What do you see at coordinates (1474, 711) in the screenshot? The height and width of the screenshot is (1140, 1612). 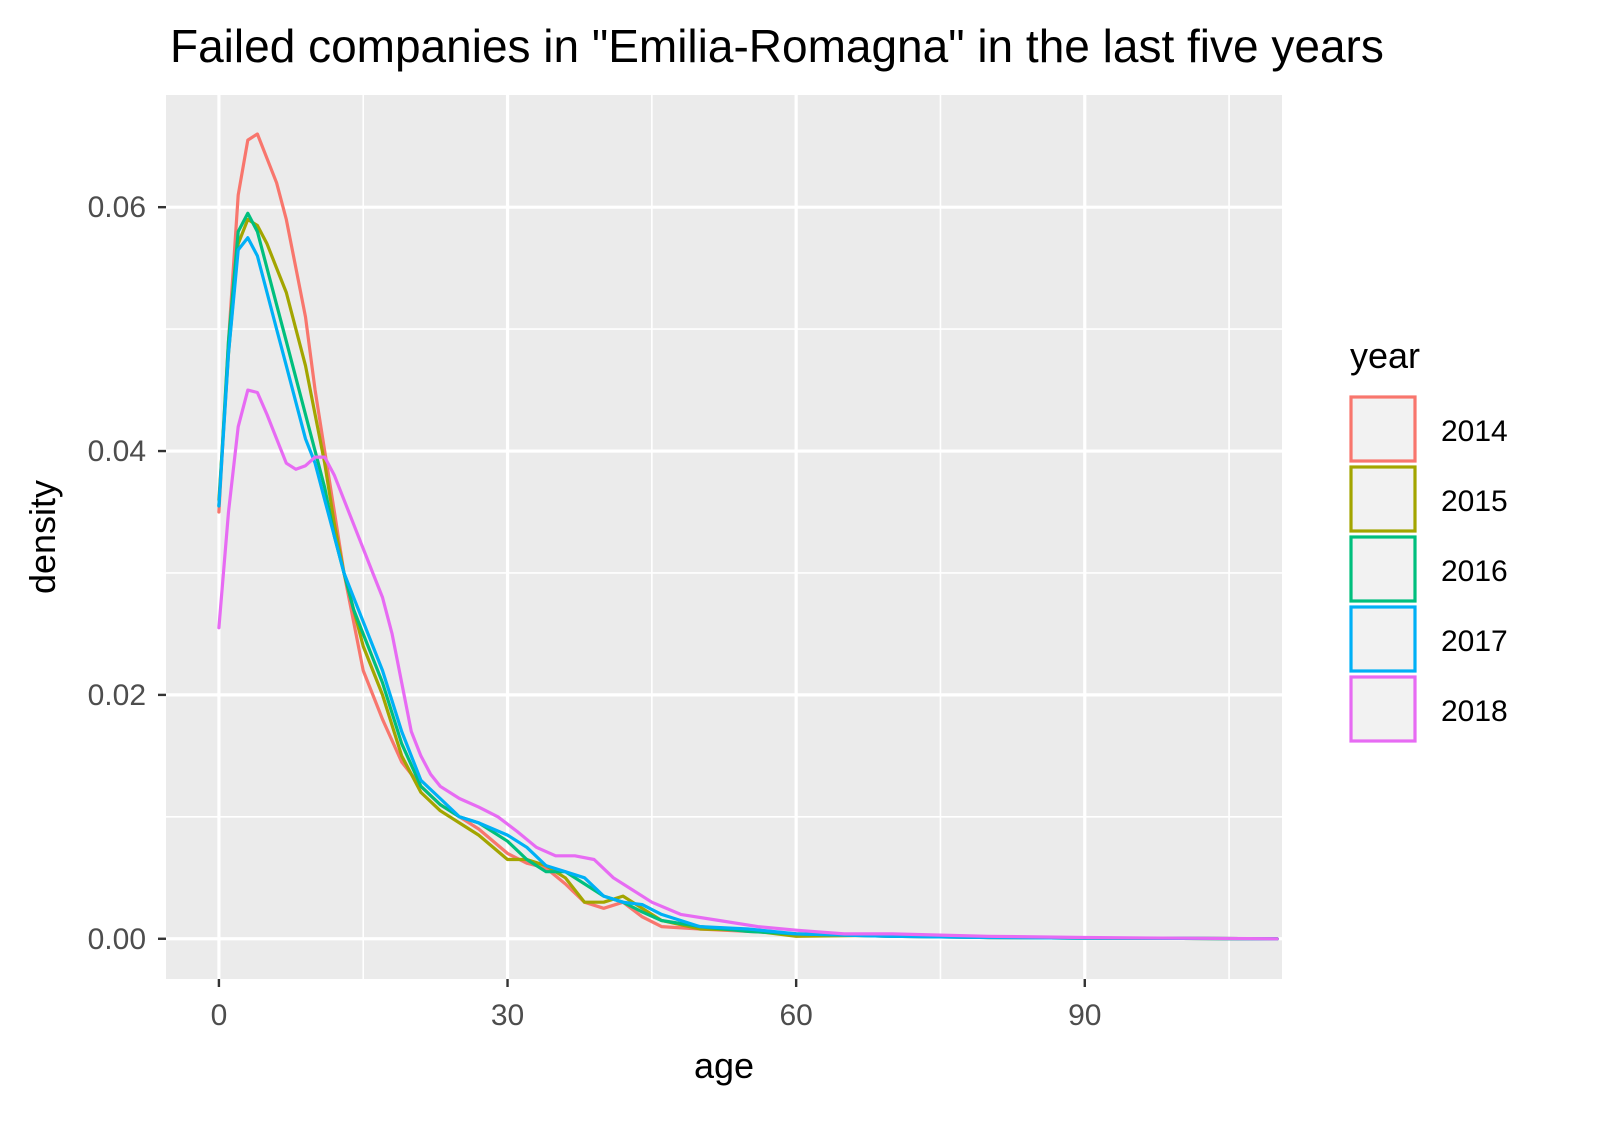 I see `legend-label: 2018` at bounding box center [1474, 711].